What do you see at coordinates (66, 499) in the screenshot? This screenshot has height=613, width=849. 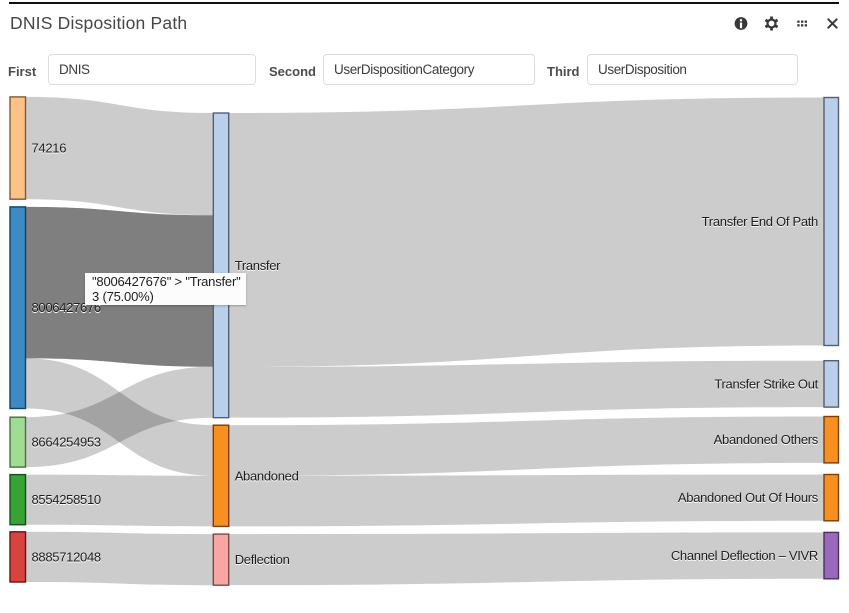 I see `svg-text: 8554258510` at bounding box center [66, 499].